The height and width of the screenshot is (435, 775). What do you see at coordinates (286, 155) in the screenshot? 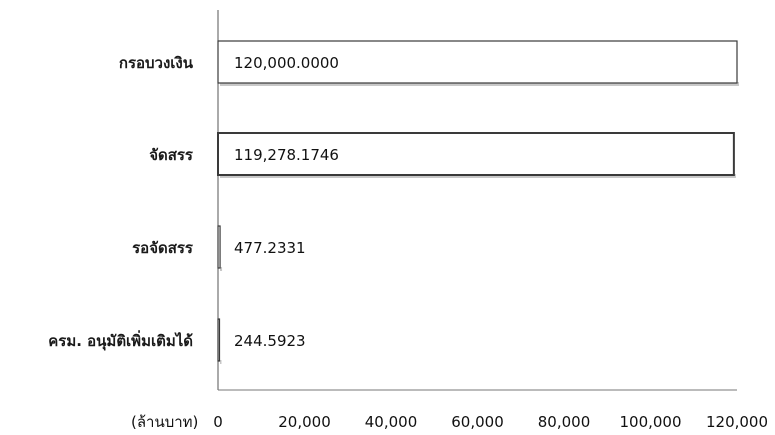
I see `data-label: 119,278.1746` at bounding box center [286, 155].